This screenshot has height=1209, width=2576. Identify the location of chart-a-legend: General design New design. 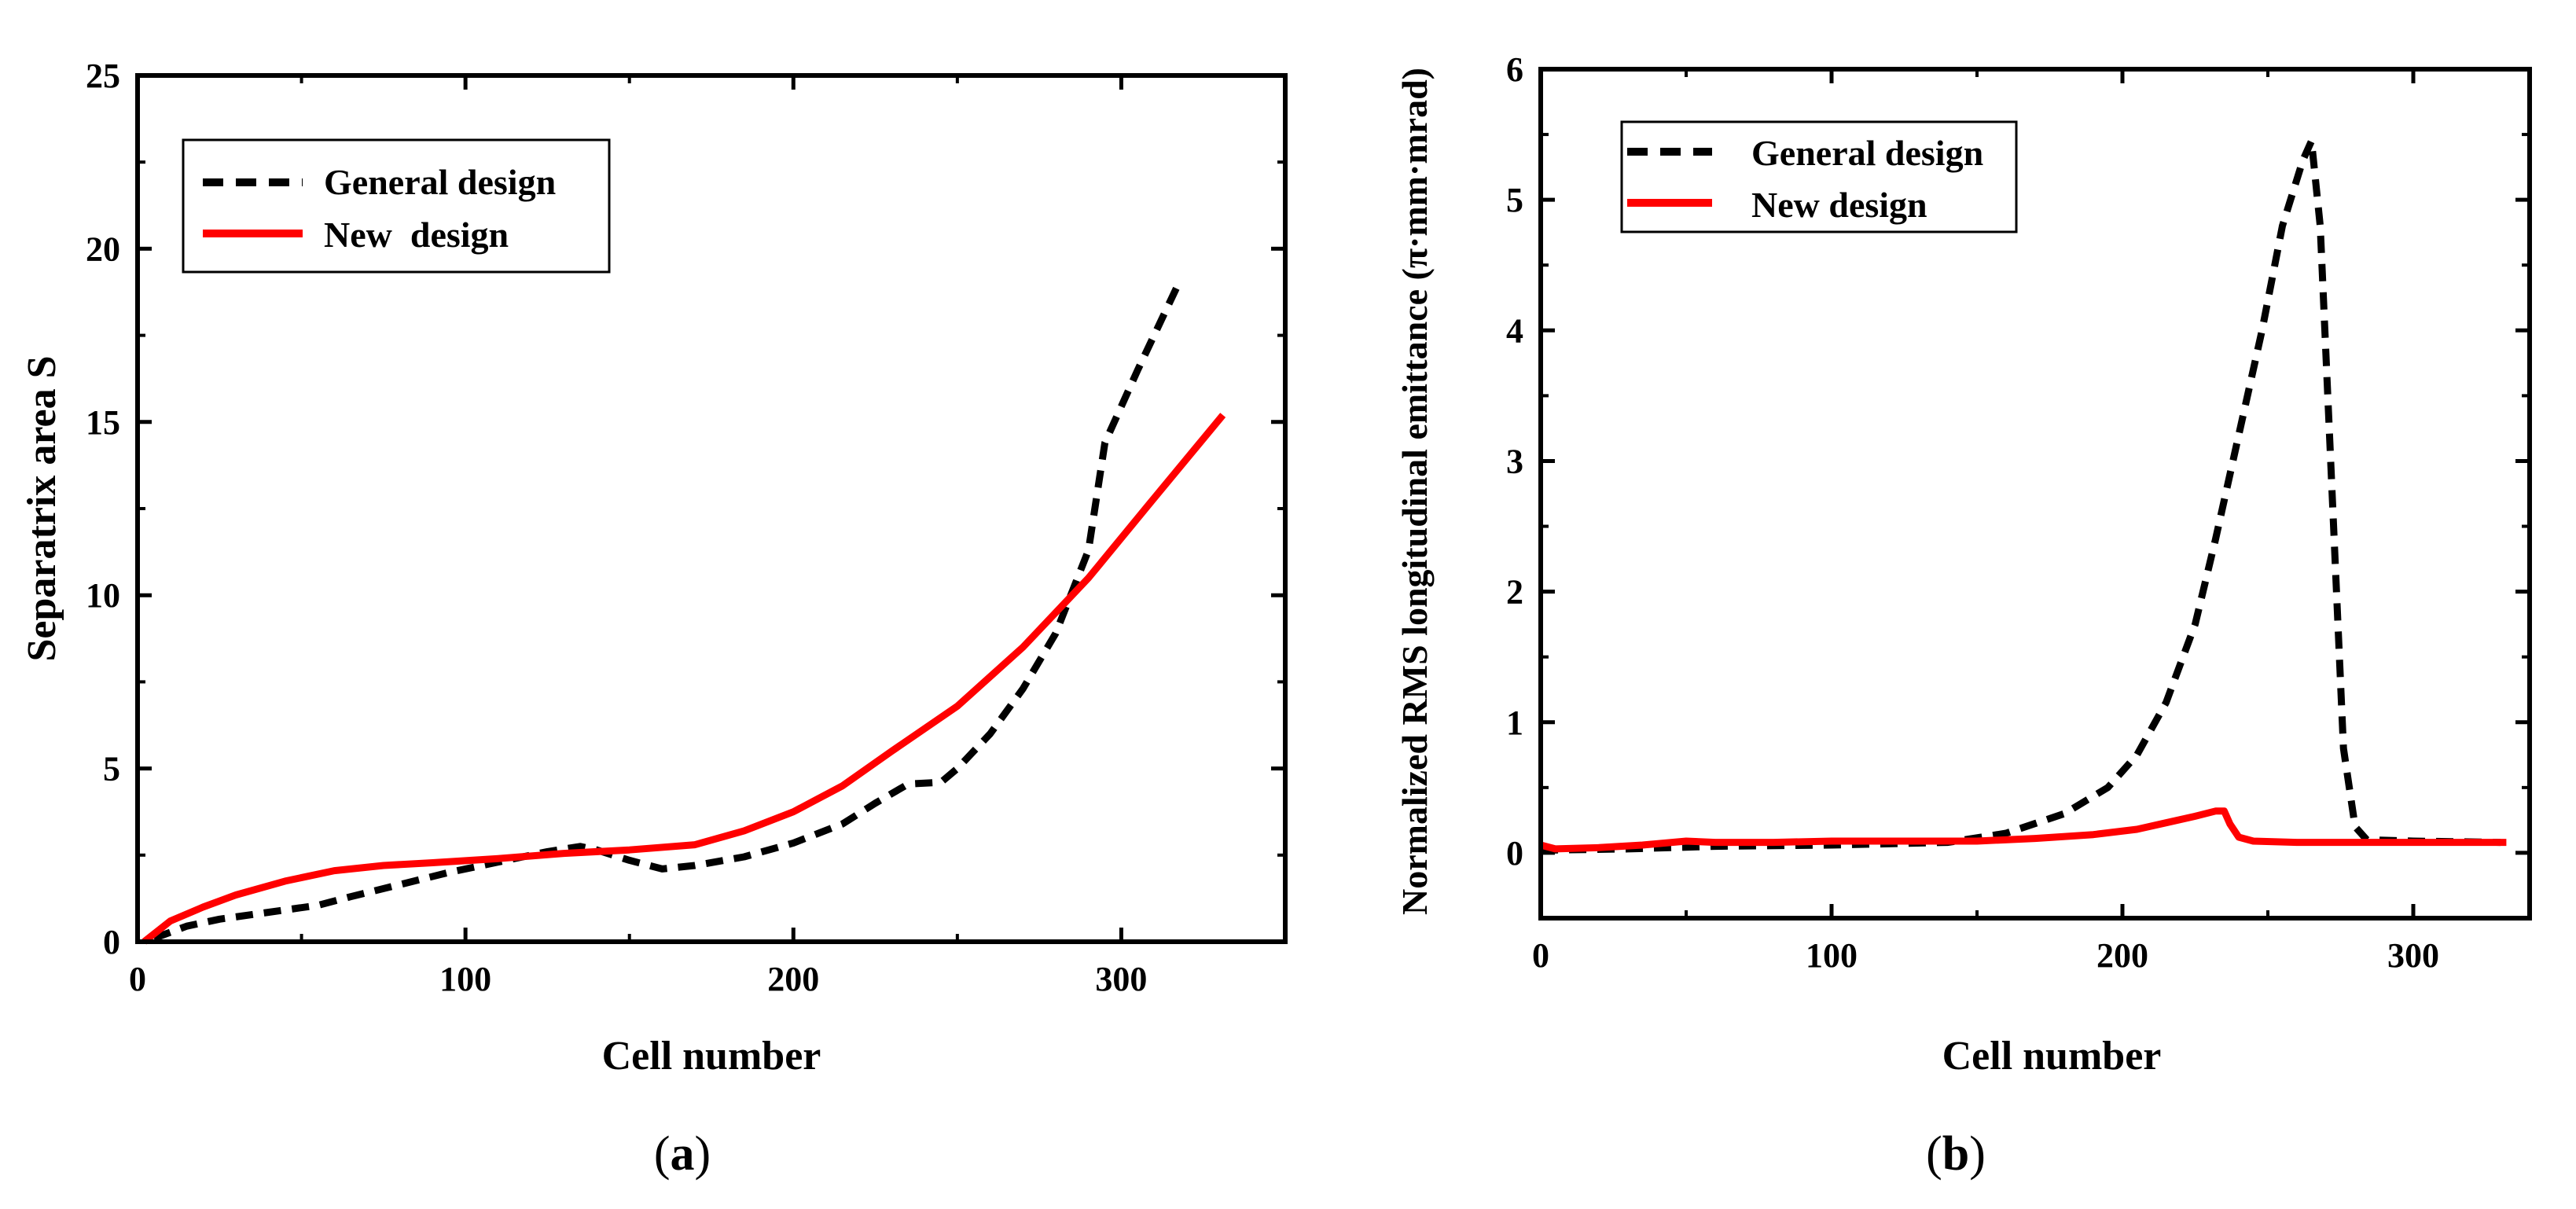
(396, 206).